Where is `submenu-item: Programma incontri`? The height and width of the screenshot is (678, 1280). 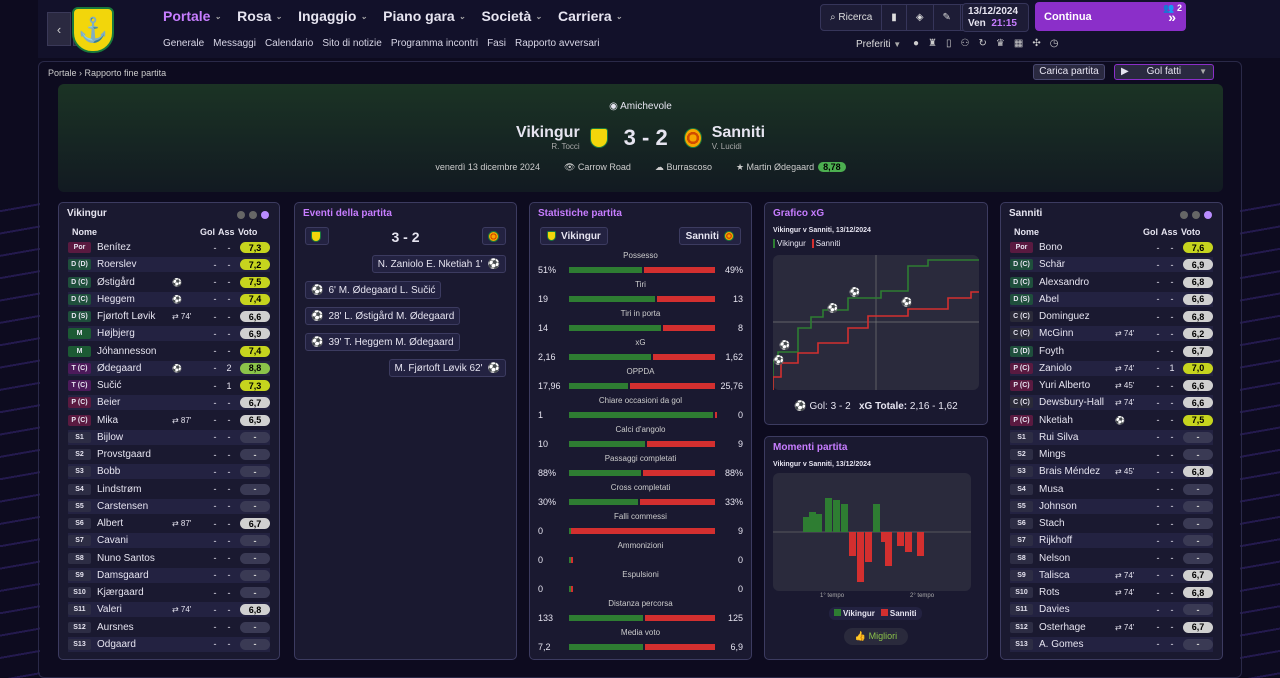
submenu-item: Programma incontri is located at coordinates (434, 43).